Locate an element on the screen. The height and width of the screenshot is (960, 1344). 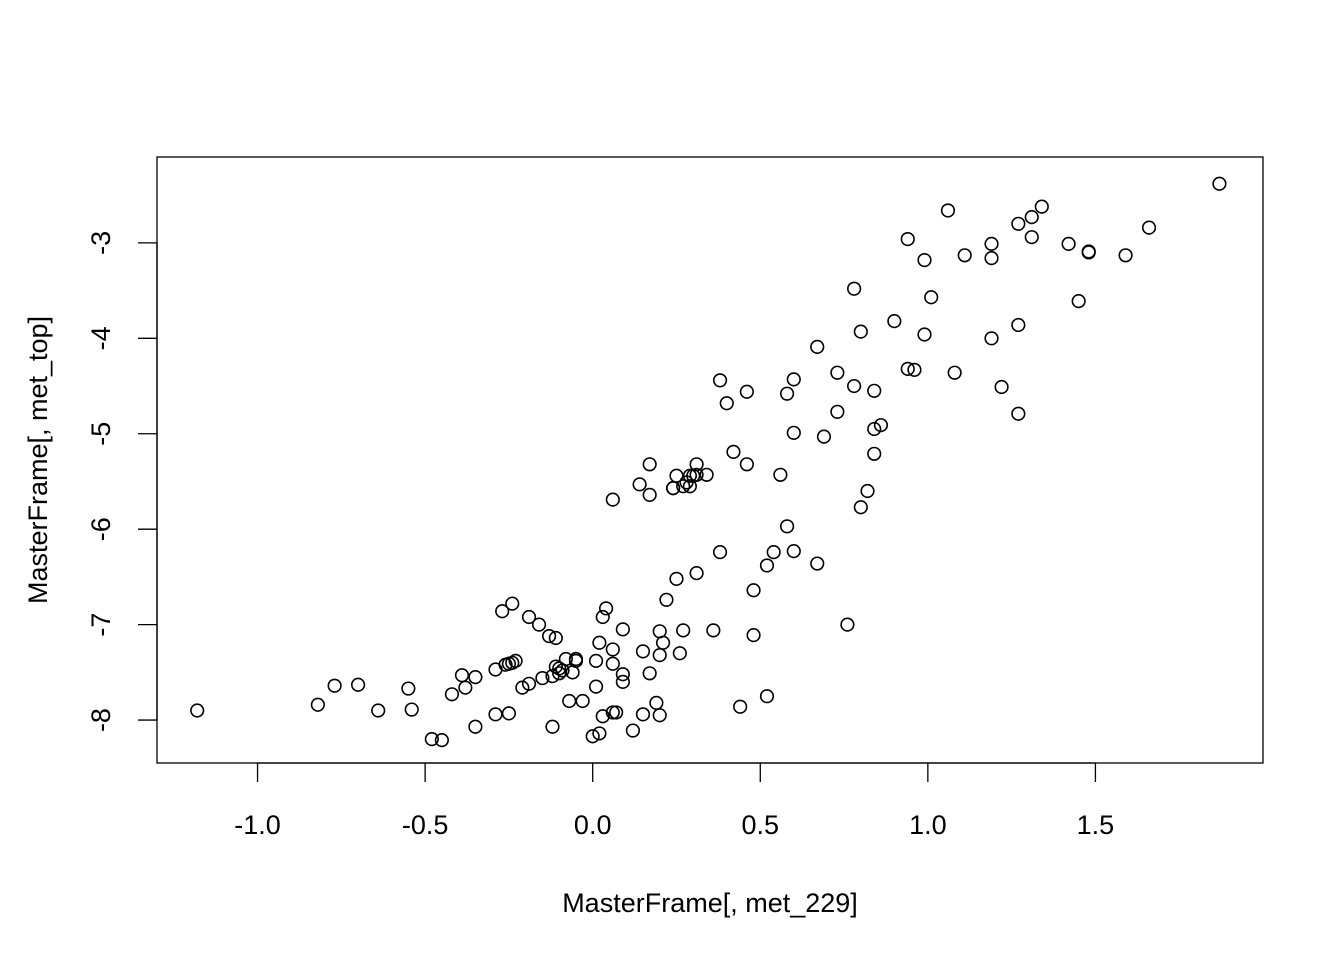
y-tick-label: -6 is located at coordinates (101, 529).